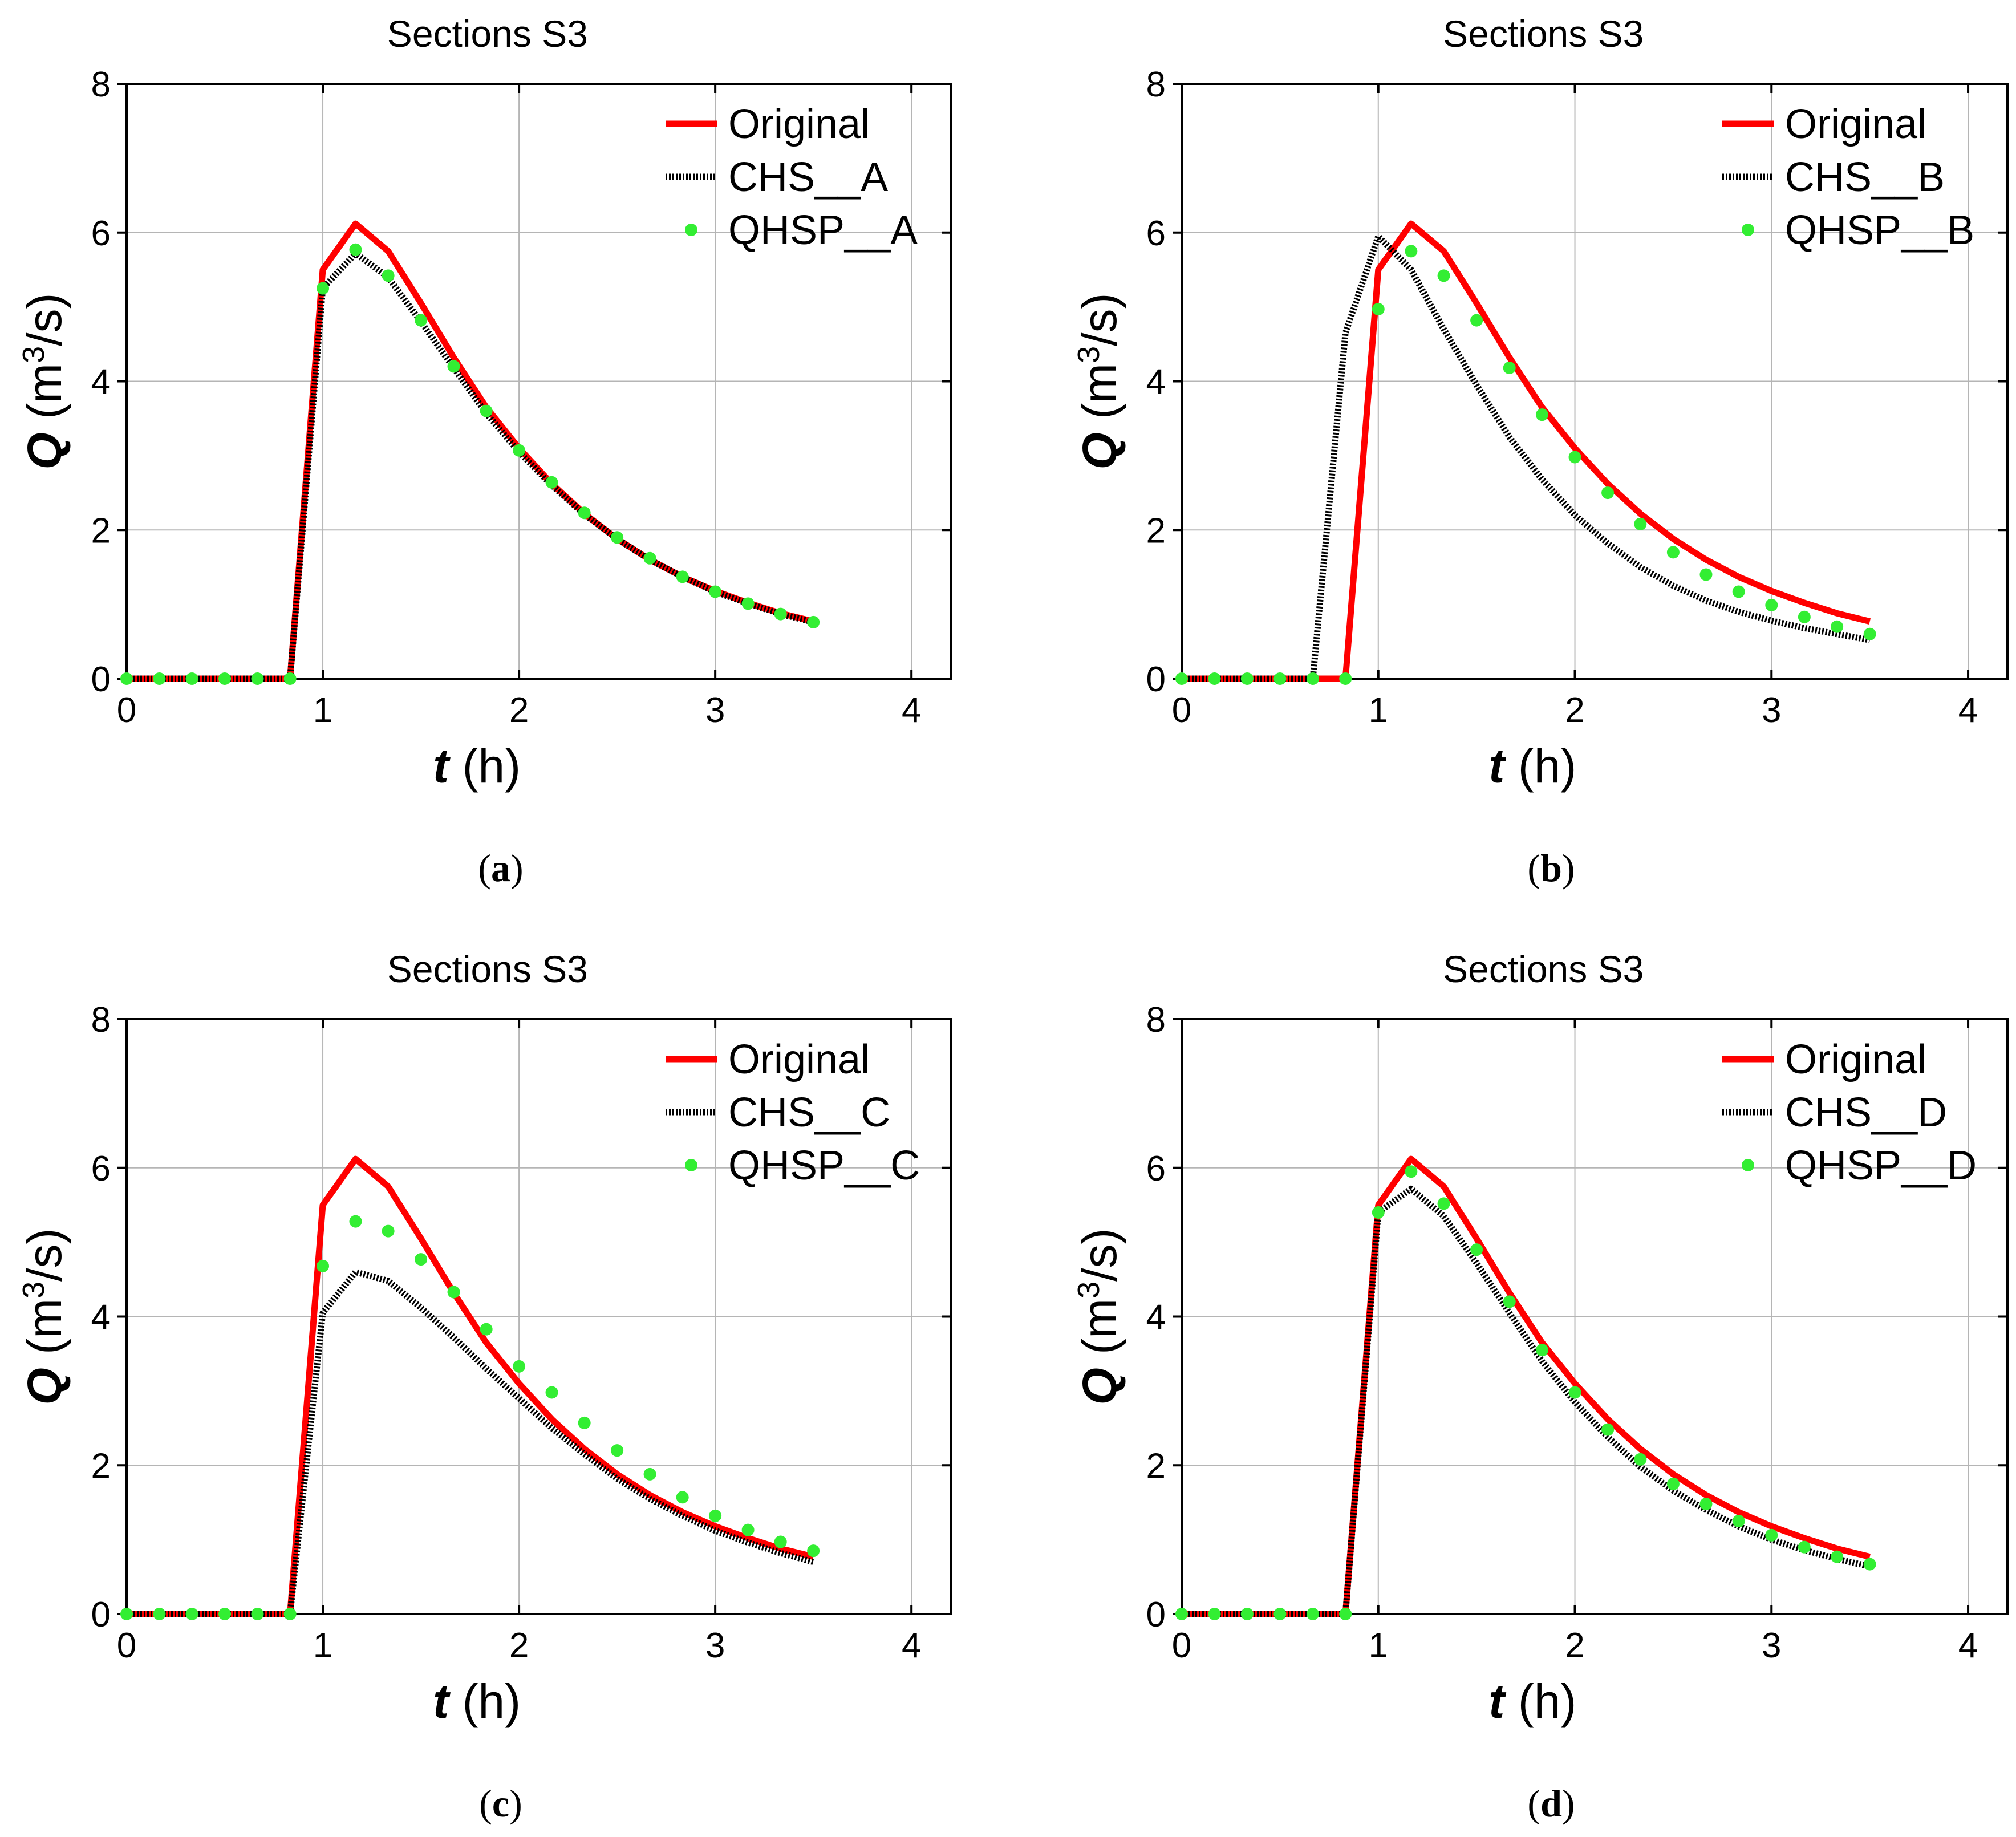 This screenshot has height=1837, width=2016. What do you see at coordinates (1551, 868) in the screenshot?
I see `panel-caption: (b)` at bounding box center [1551, 868].